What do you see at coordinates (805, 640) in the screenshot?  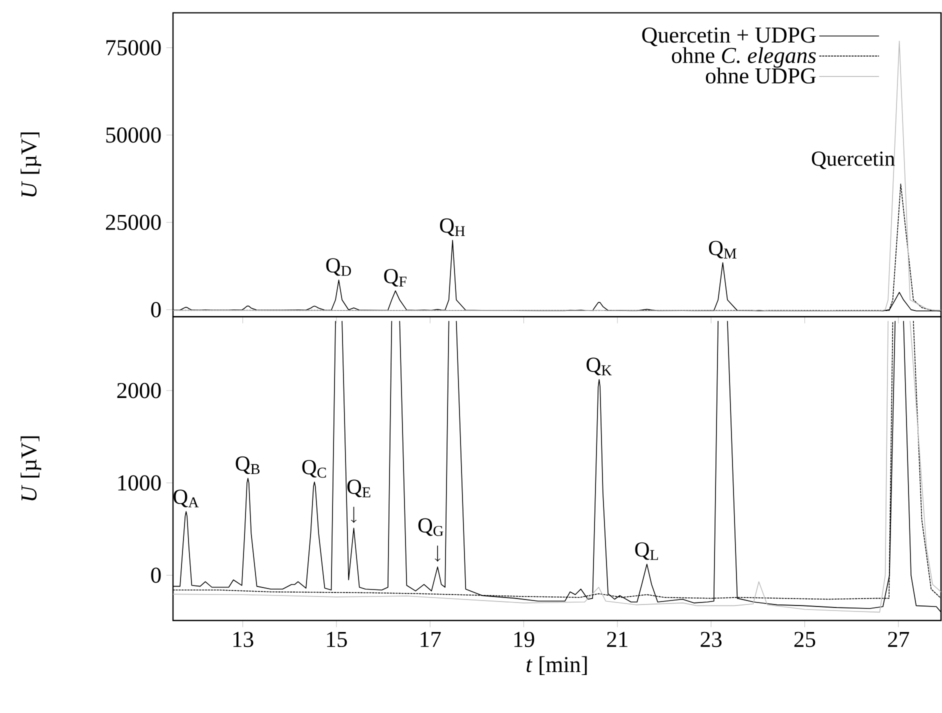 I see `x-tick-label: 25` at bounding box center [805, 640].